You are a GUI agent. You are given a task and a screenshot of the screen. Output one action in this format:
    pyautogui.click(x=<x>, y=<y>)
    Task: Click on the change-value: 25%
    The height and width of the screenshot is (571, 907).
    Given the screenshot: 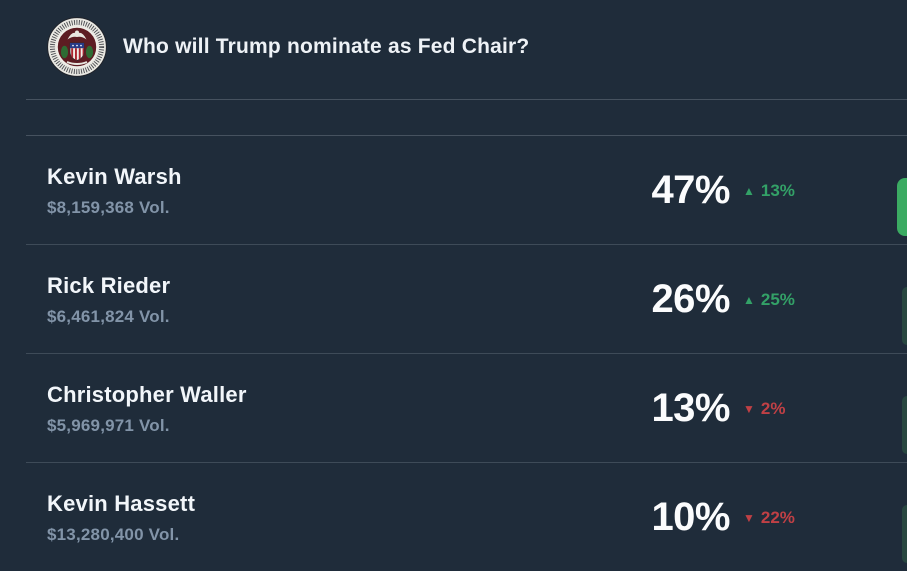 What is the action you would take?
    pyautogui.click(x=777, y=299)
    